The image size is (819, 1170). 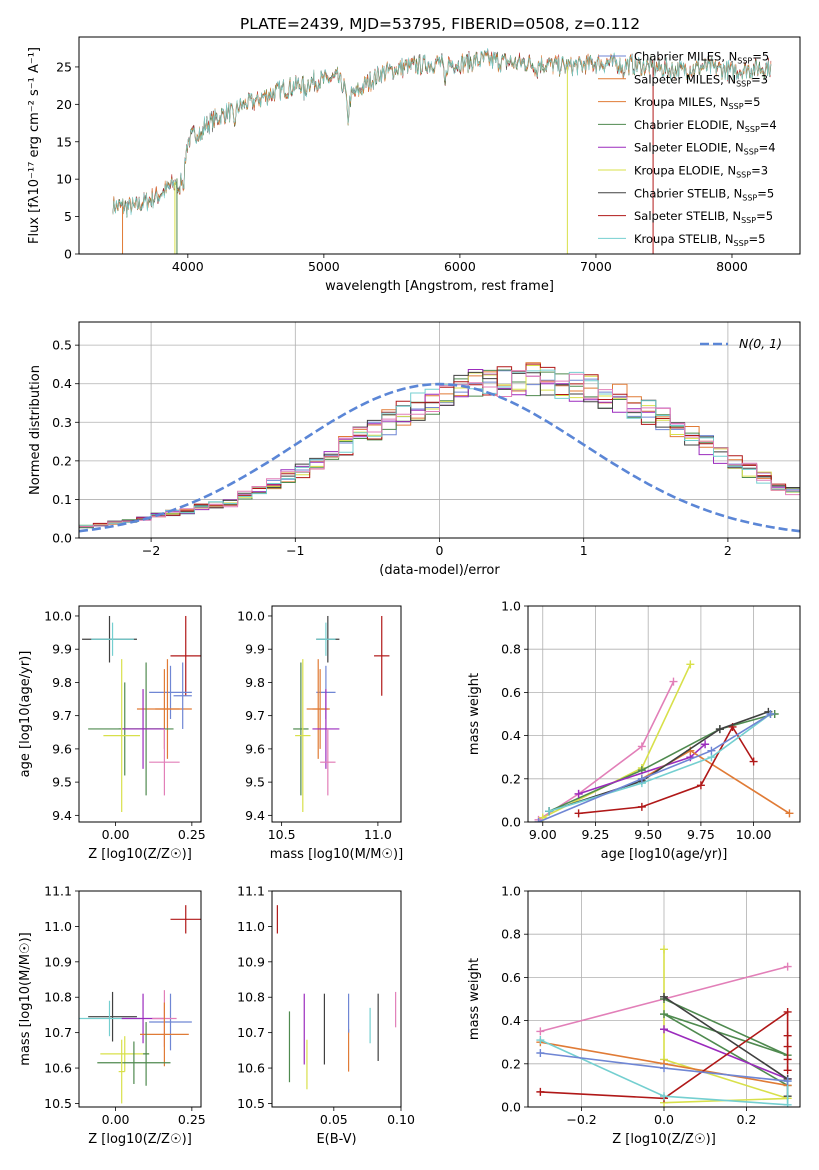 I want to click on legend-entry: Salpeter STELIB, NSSP=5, so click(x=703, y=217).